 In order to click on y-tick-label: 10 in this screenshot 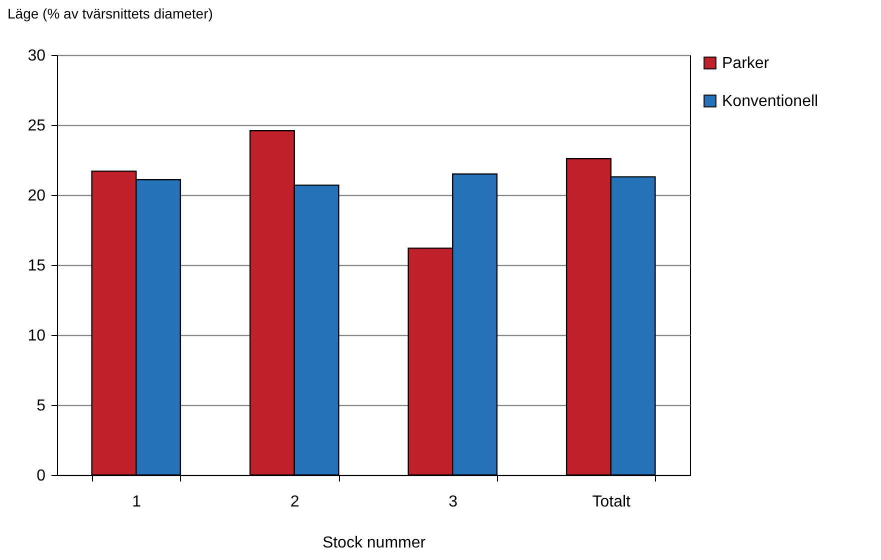, I will do `click(37, 336)`.